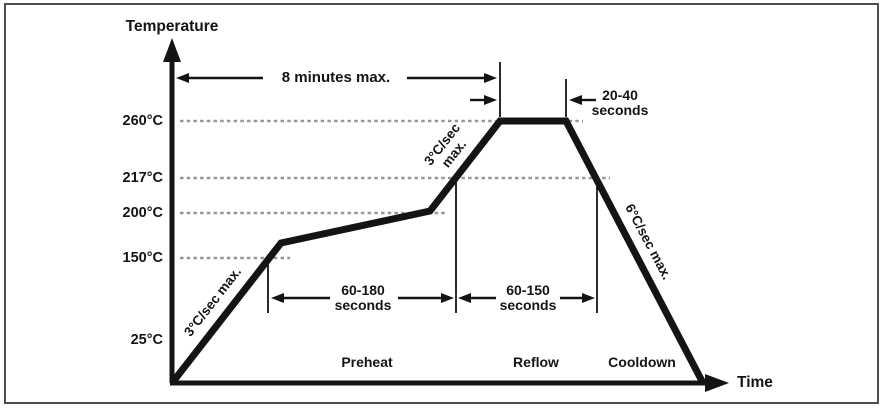  I want to click on phase-label-cooldown: Cooldown, so click(642, 362).